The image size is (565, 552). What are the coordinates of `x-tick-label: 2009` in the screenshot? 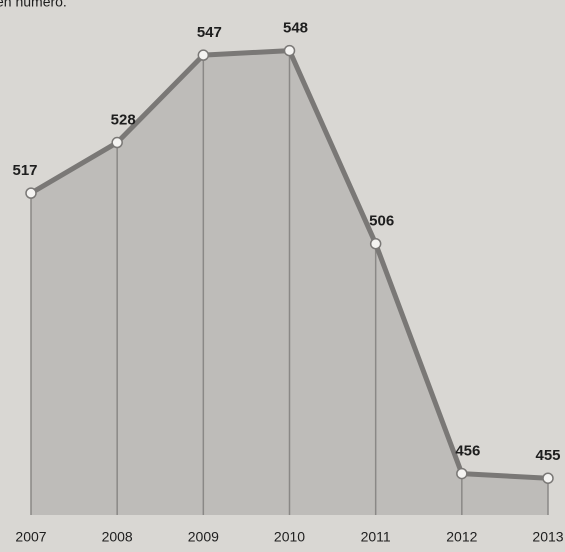 It's located at (203, 537).